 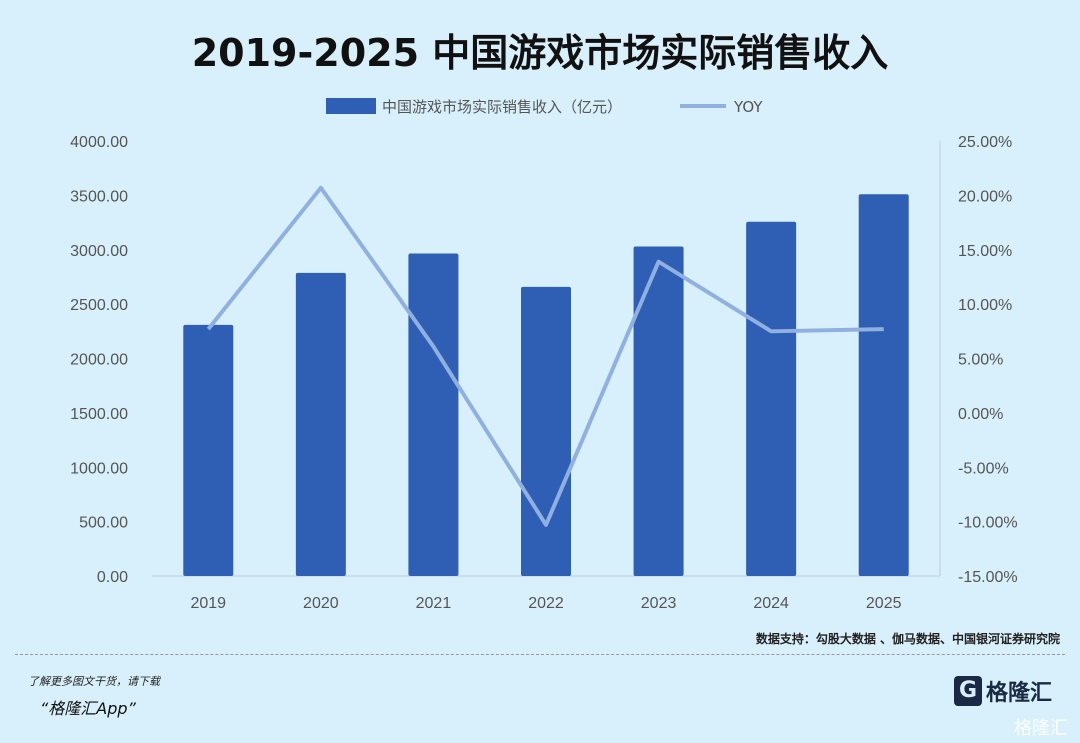 I want to click on logo-g-icon: G, so click(x=967, y=691).